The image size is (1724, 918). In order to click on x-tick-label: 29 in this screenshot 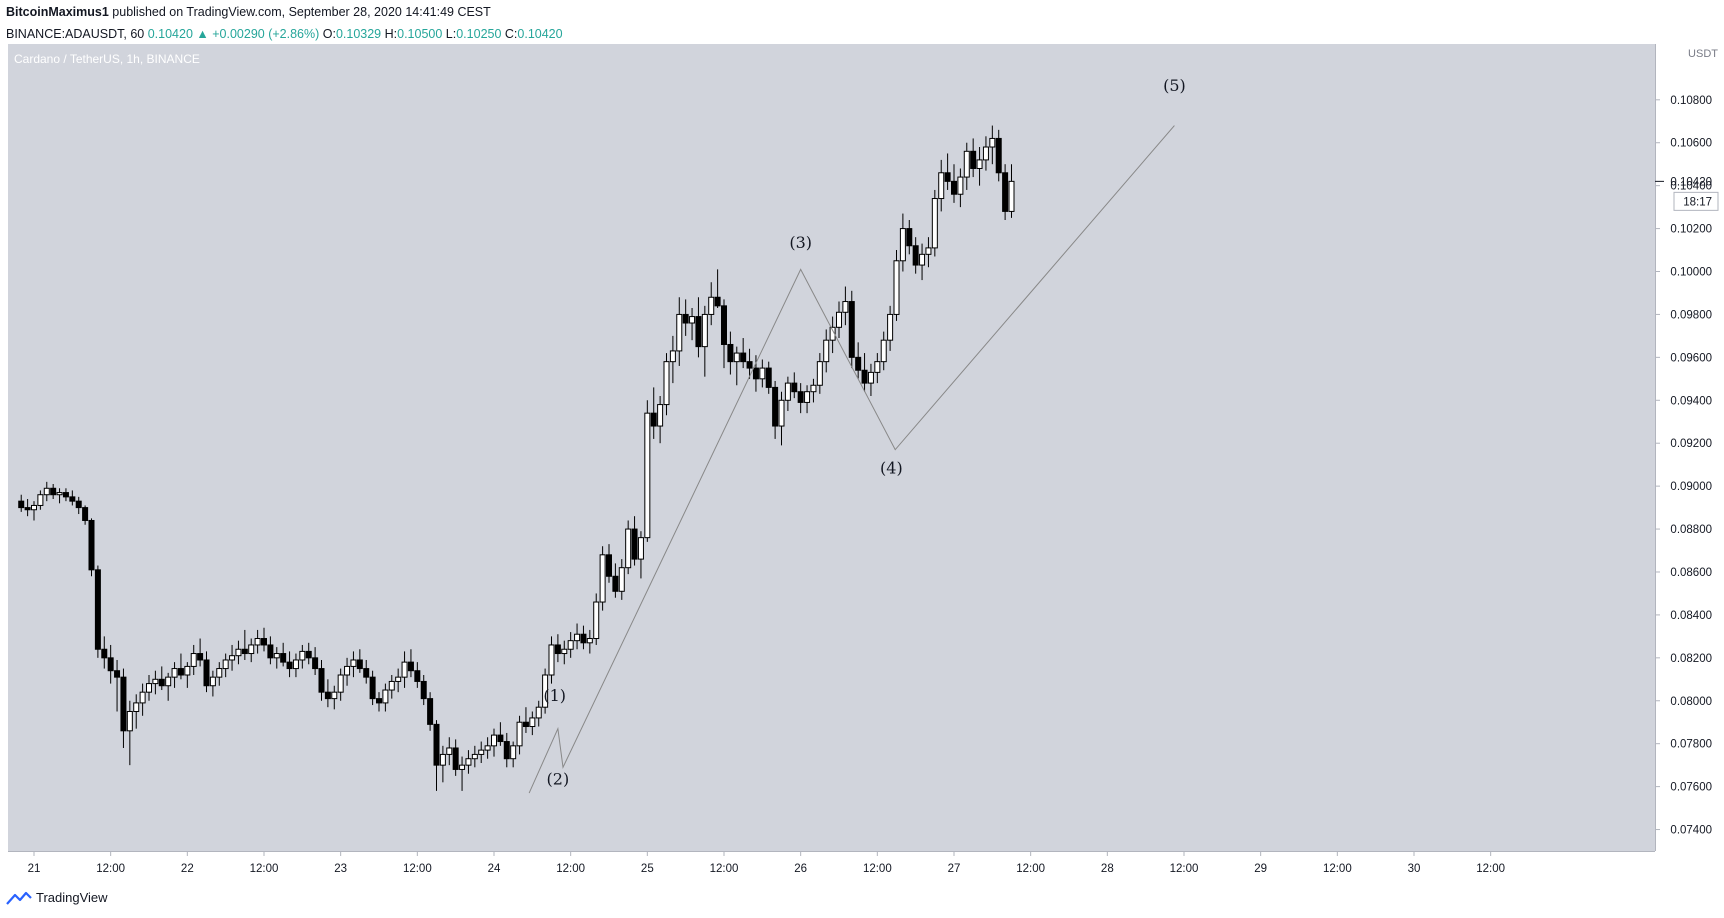, I will do `click(1260, 869)`.